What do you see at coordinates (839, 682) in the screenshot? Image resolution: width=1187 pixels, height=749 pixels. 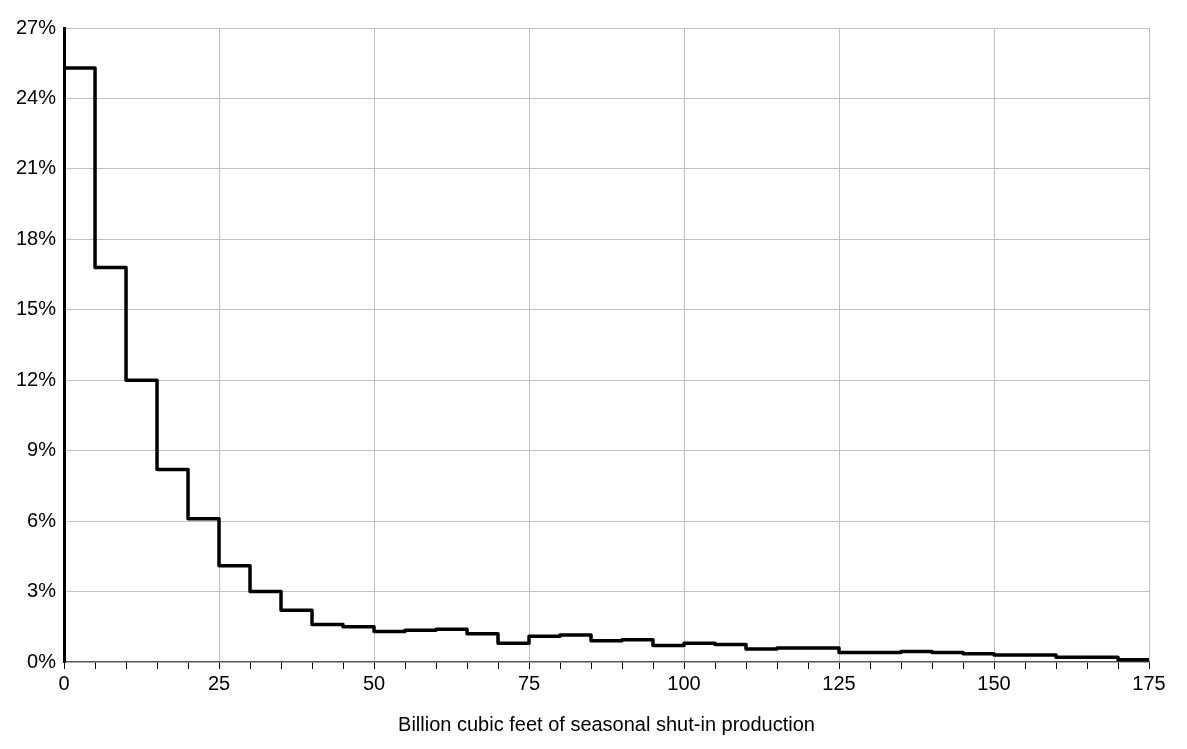 I see `x-tick-label: 125` at bounding box center [839, 682].